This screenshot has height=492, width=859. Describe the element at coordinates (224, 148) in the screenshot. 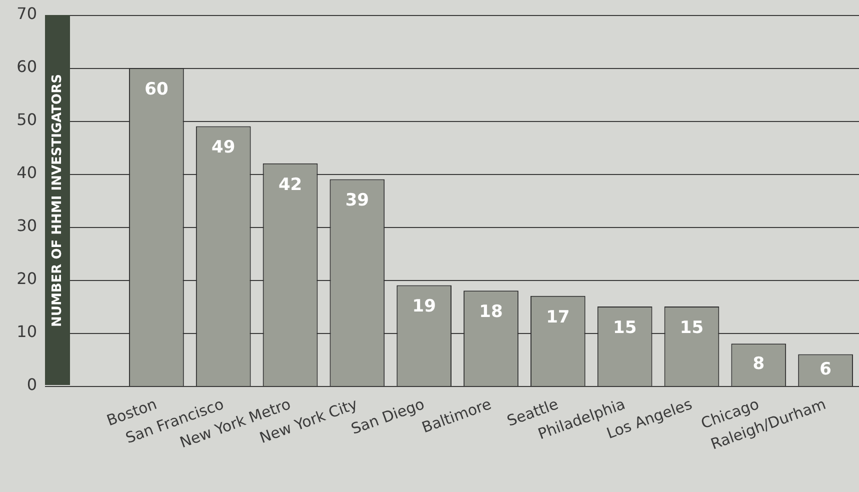

I see `data-label: 49` at that location.